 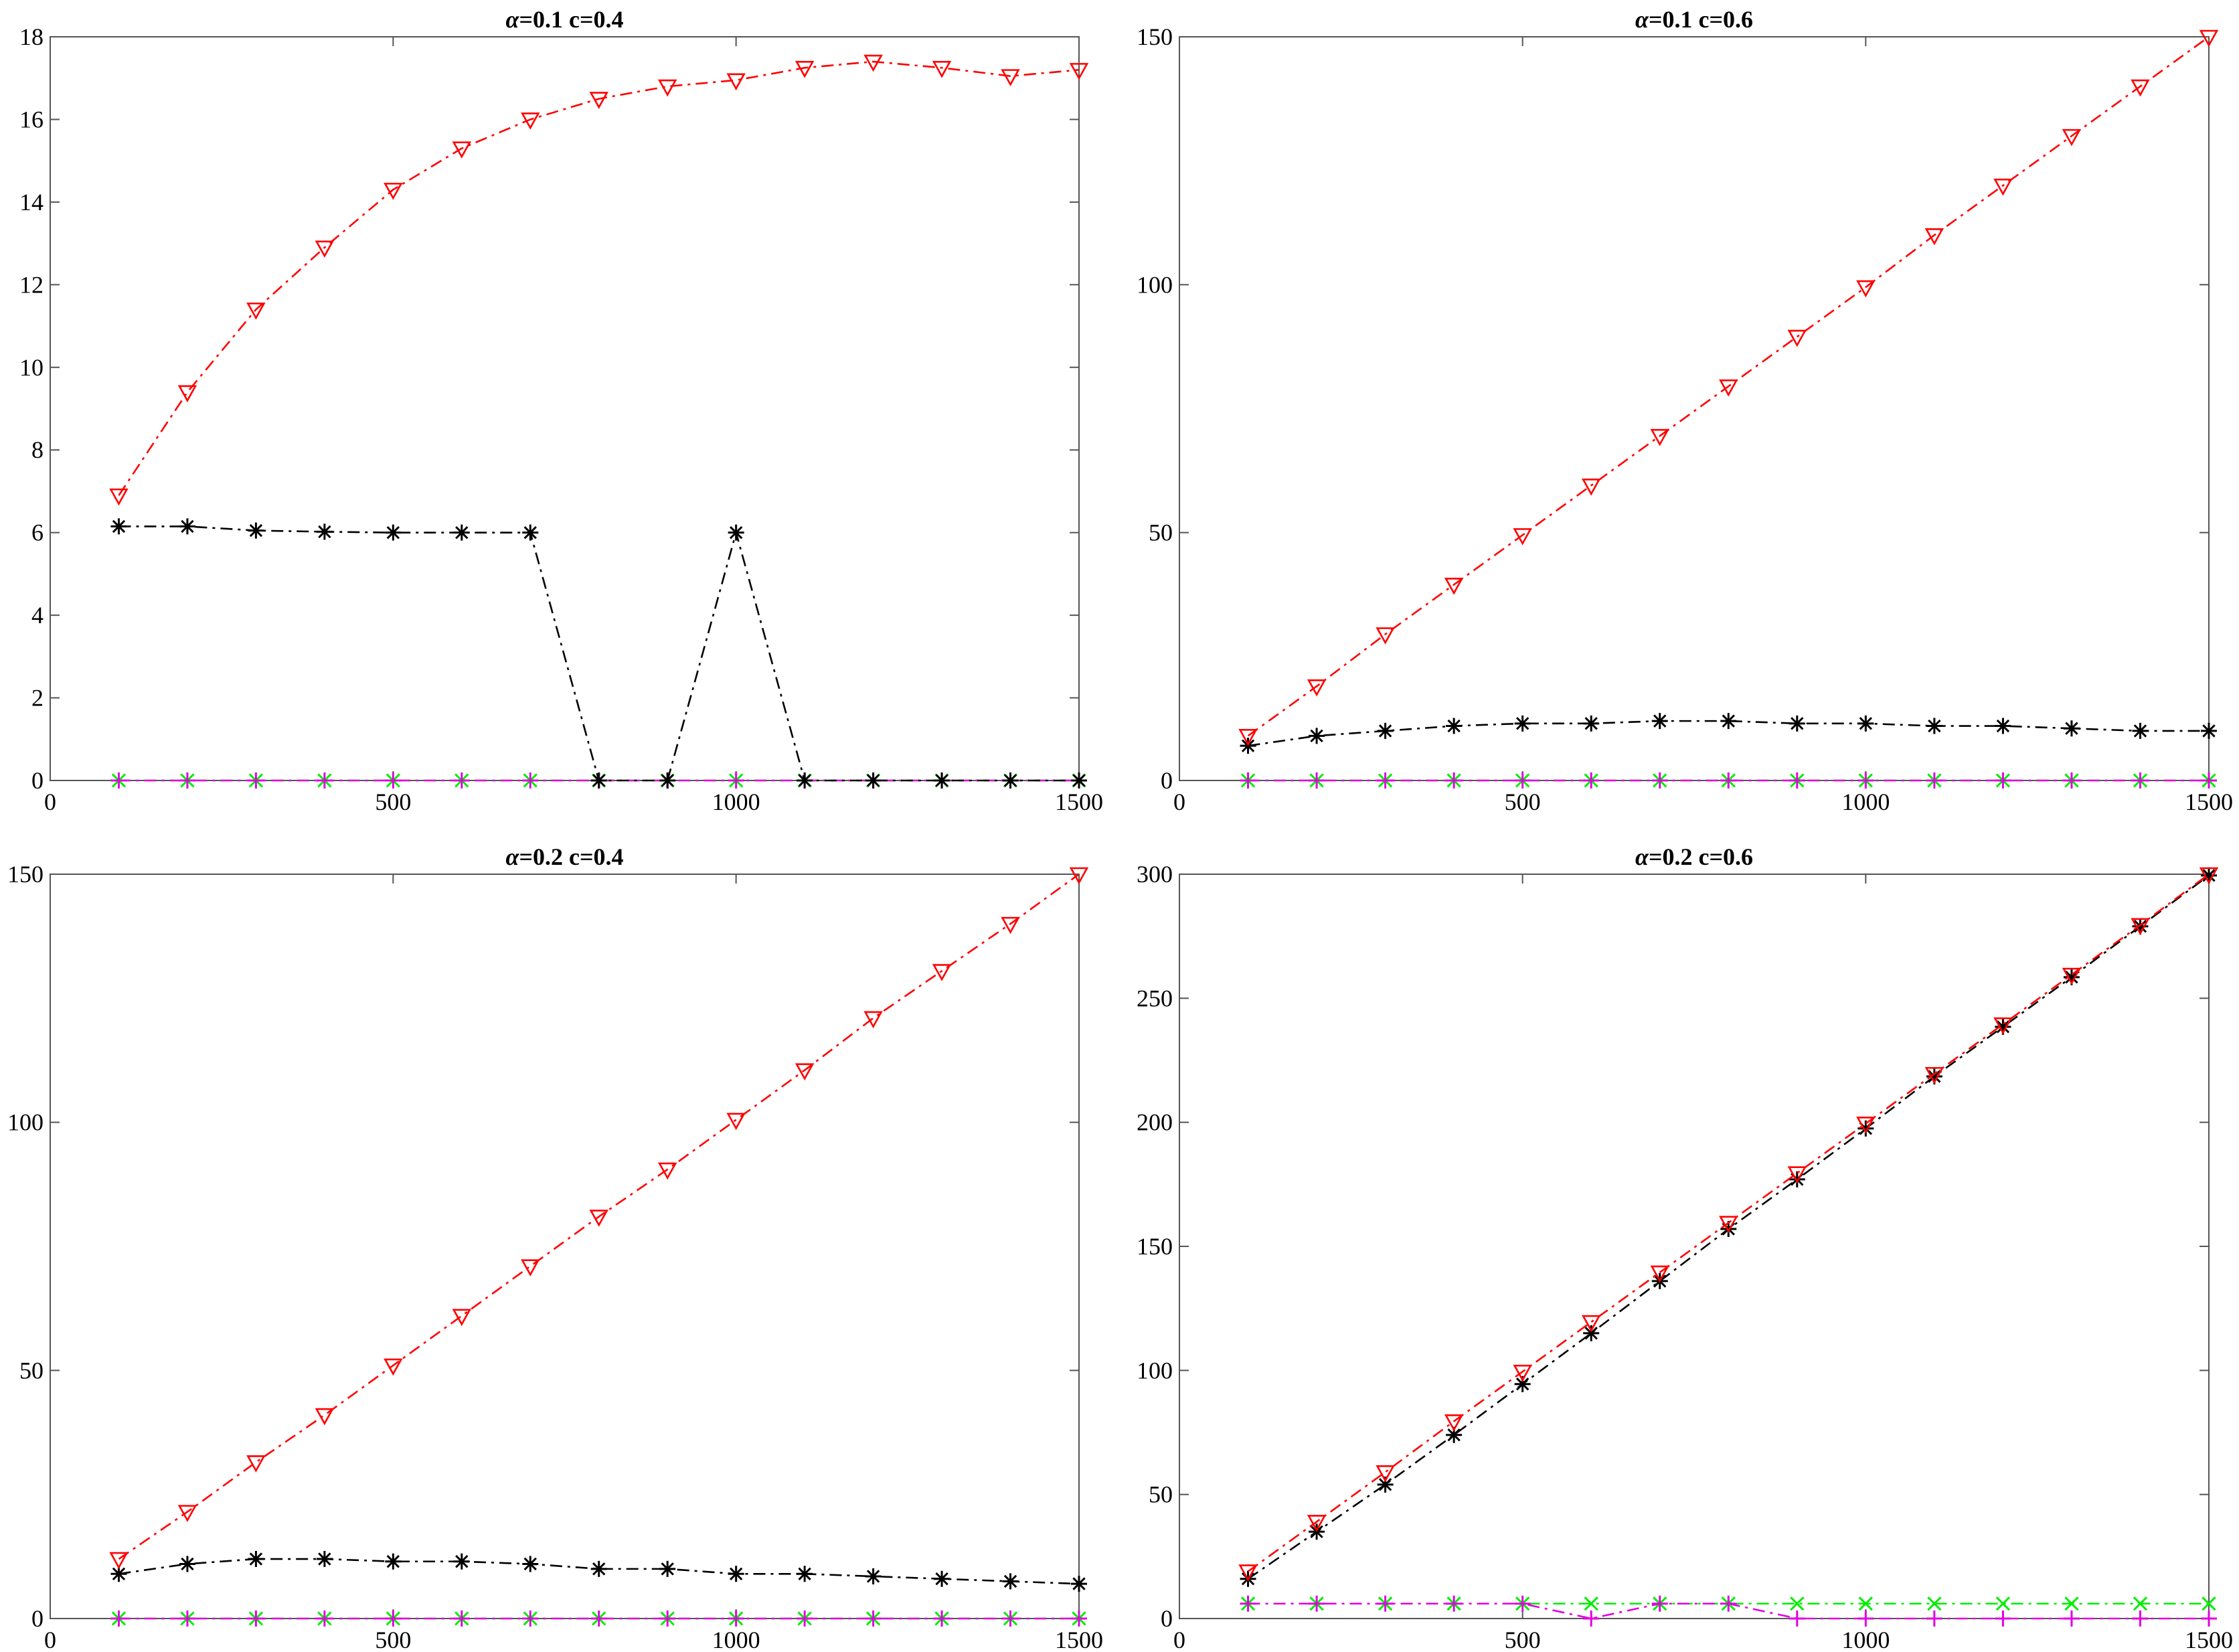 I want to click on series-line-triangle-down, so click(x=599, y=280).